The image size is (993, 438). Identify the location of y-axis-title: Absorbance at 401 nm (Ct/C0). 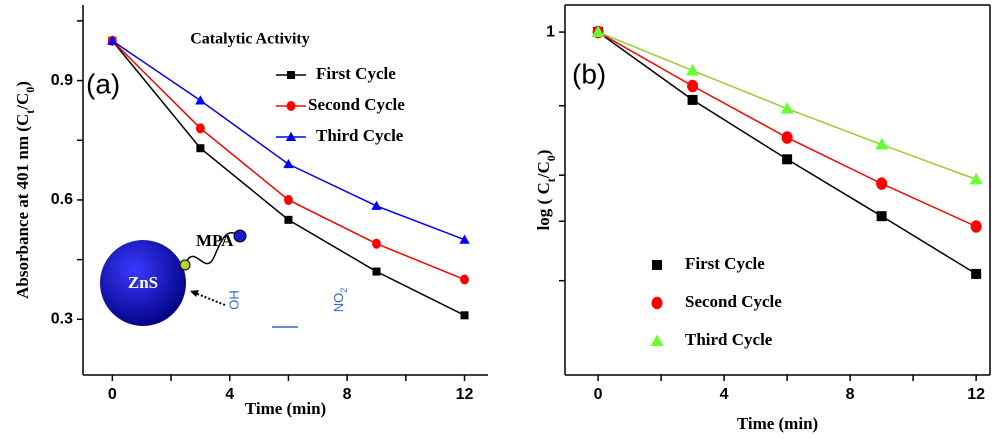
(25, 190).